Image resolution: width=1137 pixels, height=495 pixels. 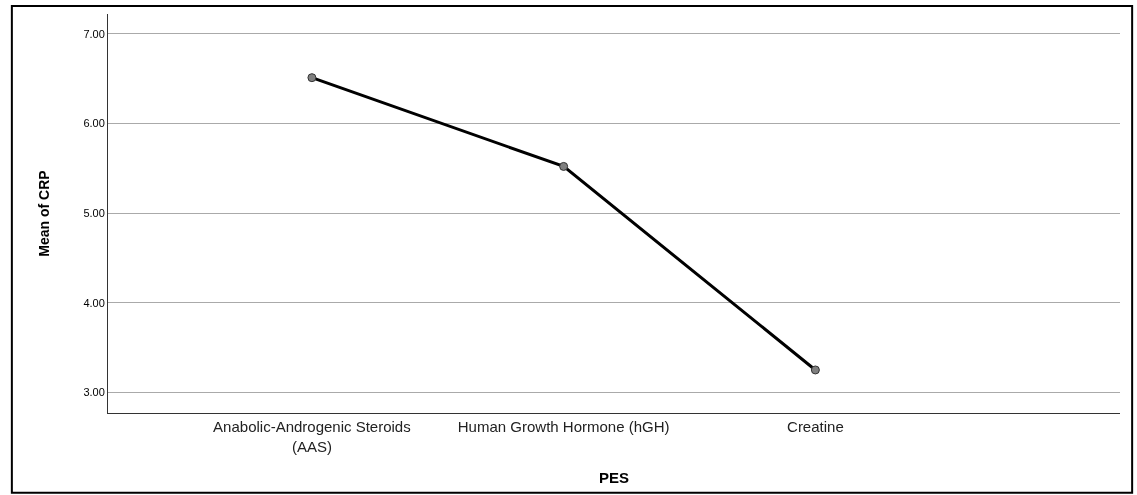 What do you see at coordinates (94, 123) in the screenshot?
I see `y-tick-label: 6.00` at bounding box center [94, 123].